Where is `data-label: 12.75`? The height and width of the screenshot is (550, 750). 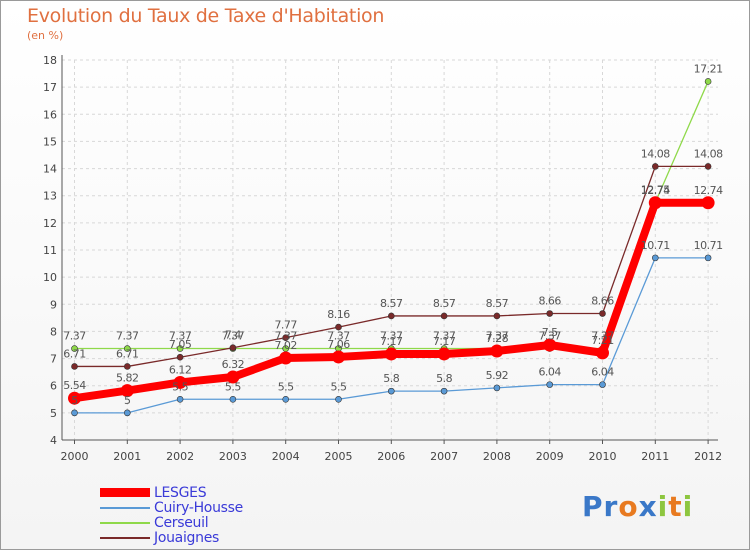 data-label: 12.75 is located at coordinates (655, 190).